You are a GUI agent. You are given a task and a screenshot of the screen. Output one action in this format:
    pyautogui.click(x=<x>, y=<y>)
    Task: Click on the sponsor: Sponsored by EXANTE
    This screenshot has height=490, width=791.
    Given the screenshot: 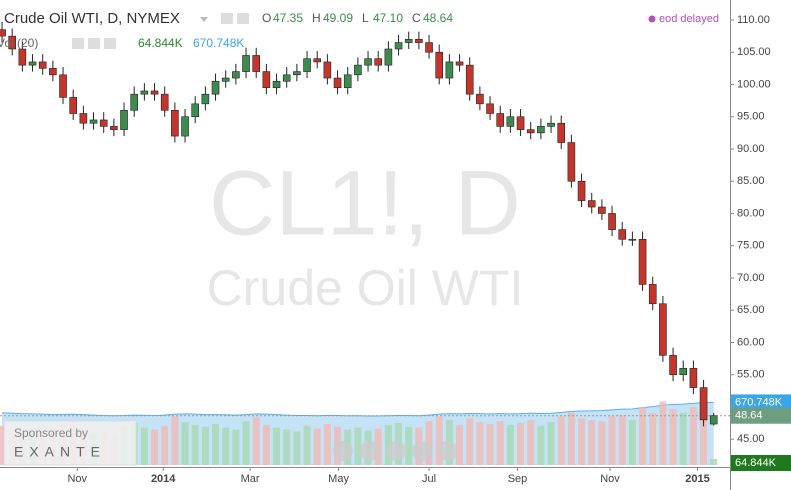 What is the action you would take?
    pyautogui.click(x=70, y=443)
    